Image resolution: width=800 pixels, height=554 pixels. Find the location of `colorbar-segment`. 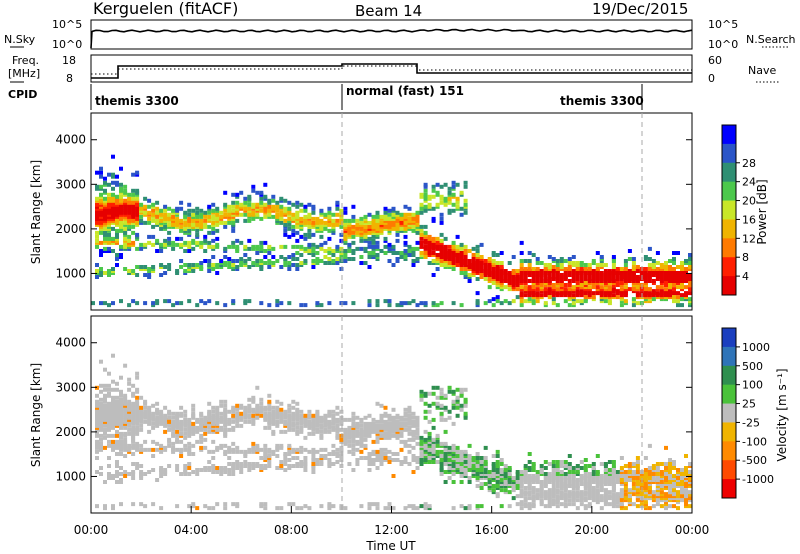

colorbar-segment is located at coordinates (729, 135).